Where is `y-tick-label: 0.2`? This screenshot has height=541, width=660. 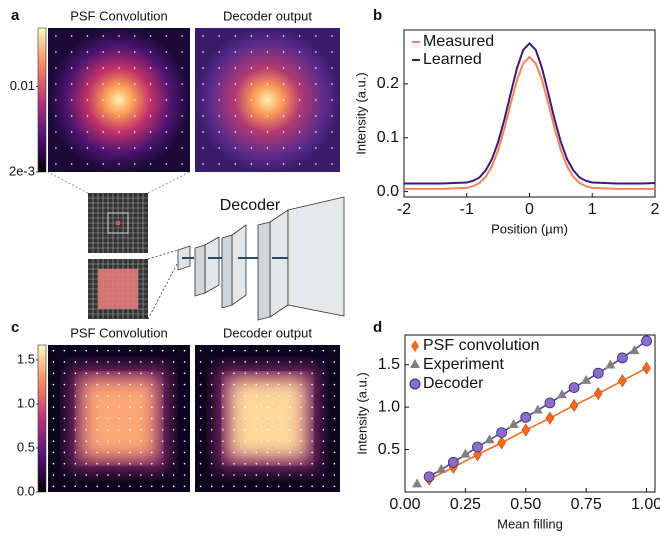 y-tick-label: 0.2 is located at coordinates (388, 83).